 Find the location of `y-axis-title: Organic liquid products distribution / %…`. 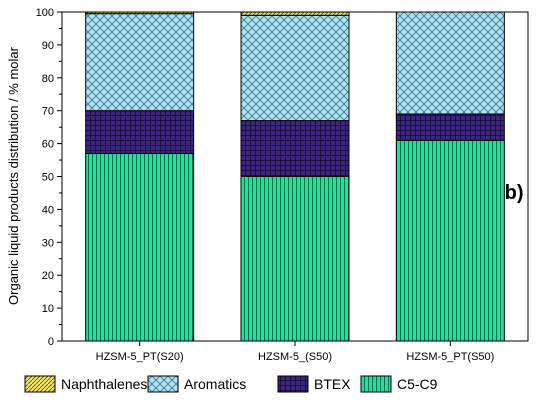

y-axis-title: Organic liquid products distribution / %… is located at coordinates (13, 175).